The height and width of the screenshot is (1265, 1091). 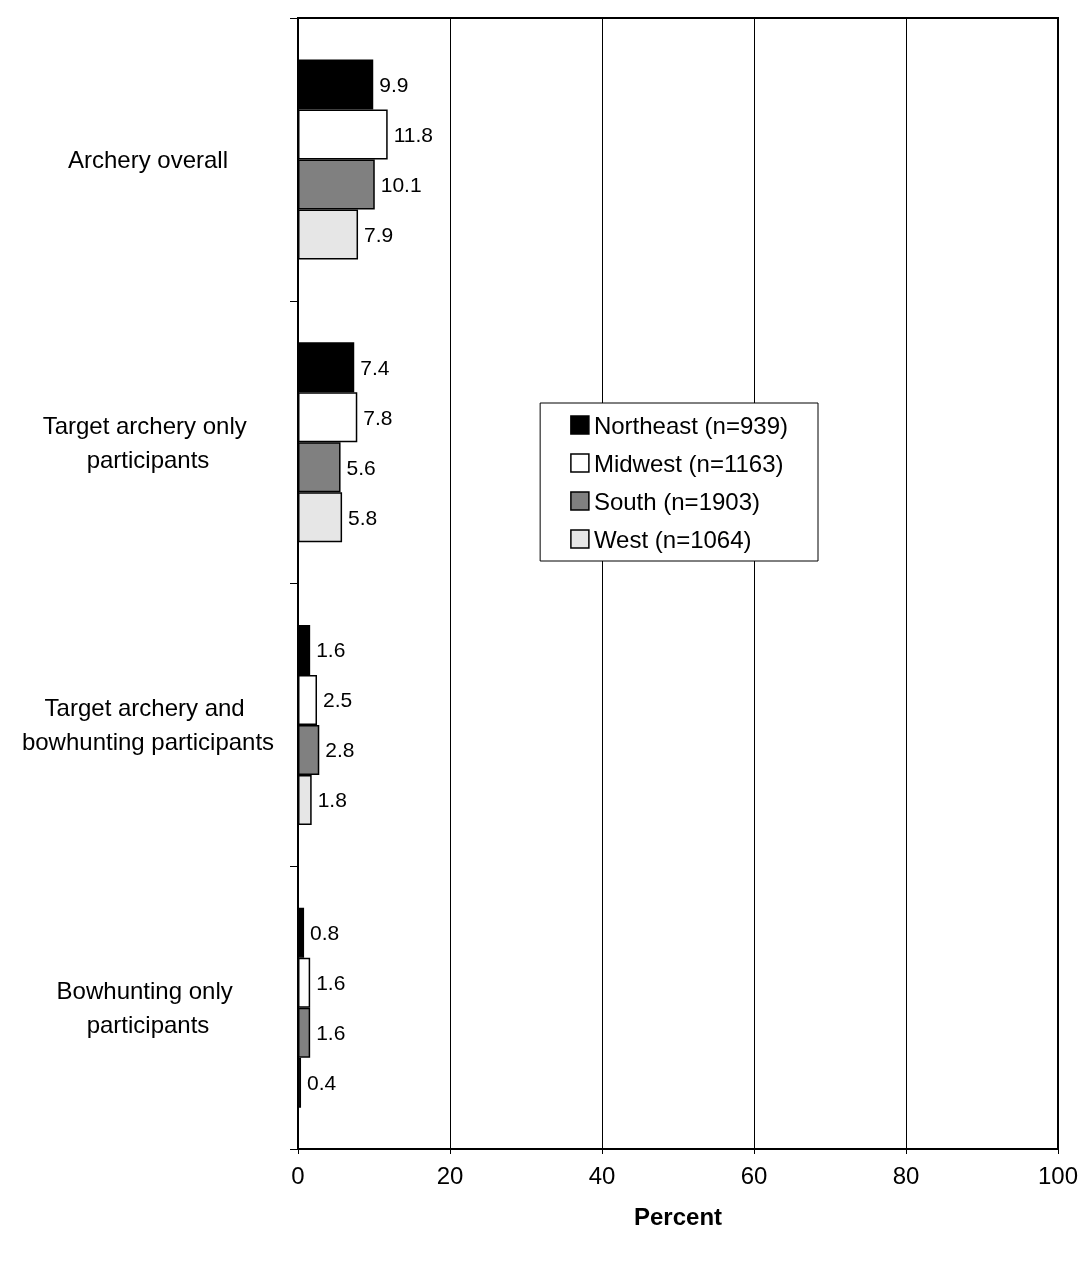 I want to click on data-label: 7.4, so click(x=375, y=367).